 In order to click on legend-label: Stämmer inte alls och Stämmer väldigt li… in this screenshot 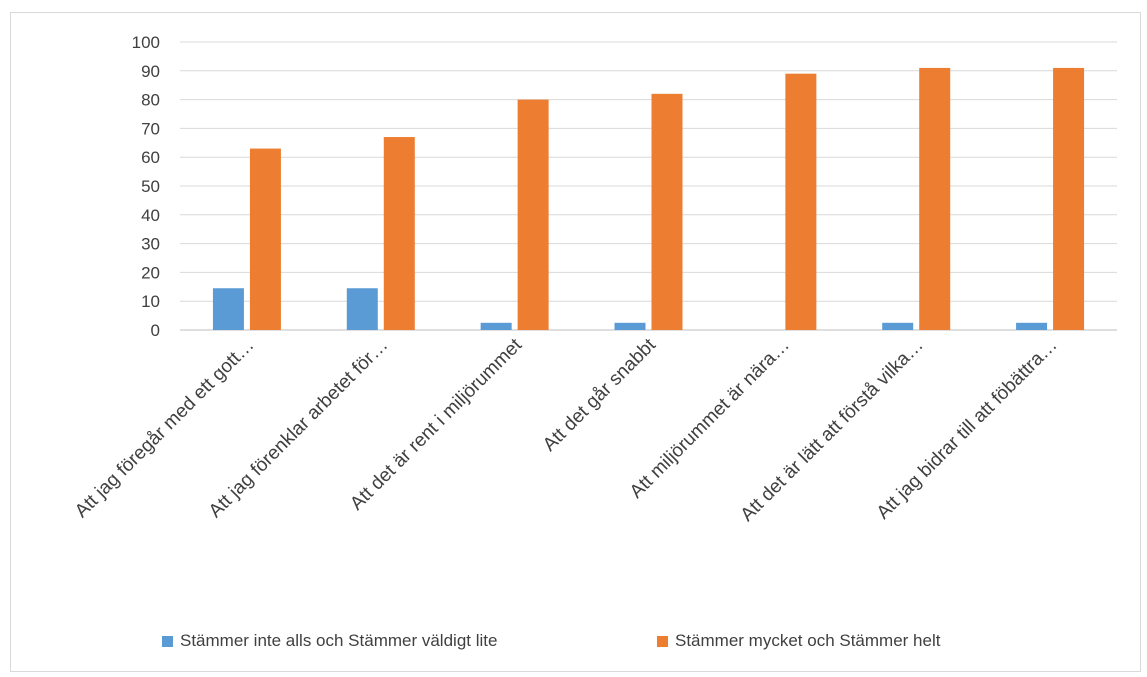, I will do `click(338, 640)`.